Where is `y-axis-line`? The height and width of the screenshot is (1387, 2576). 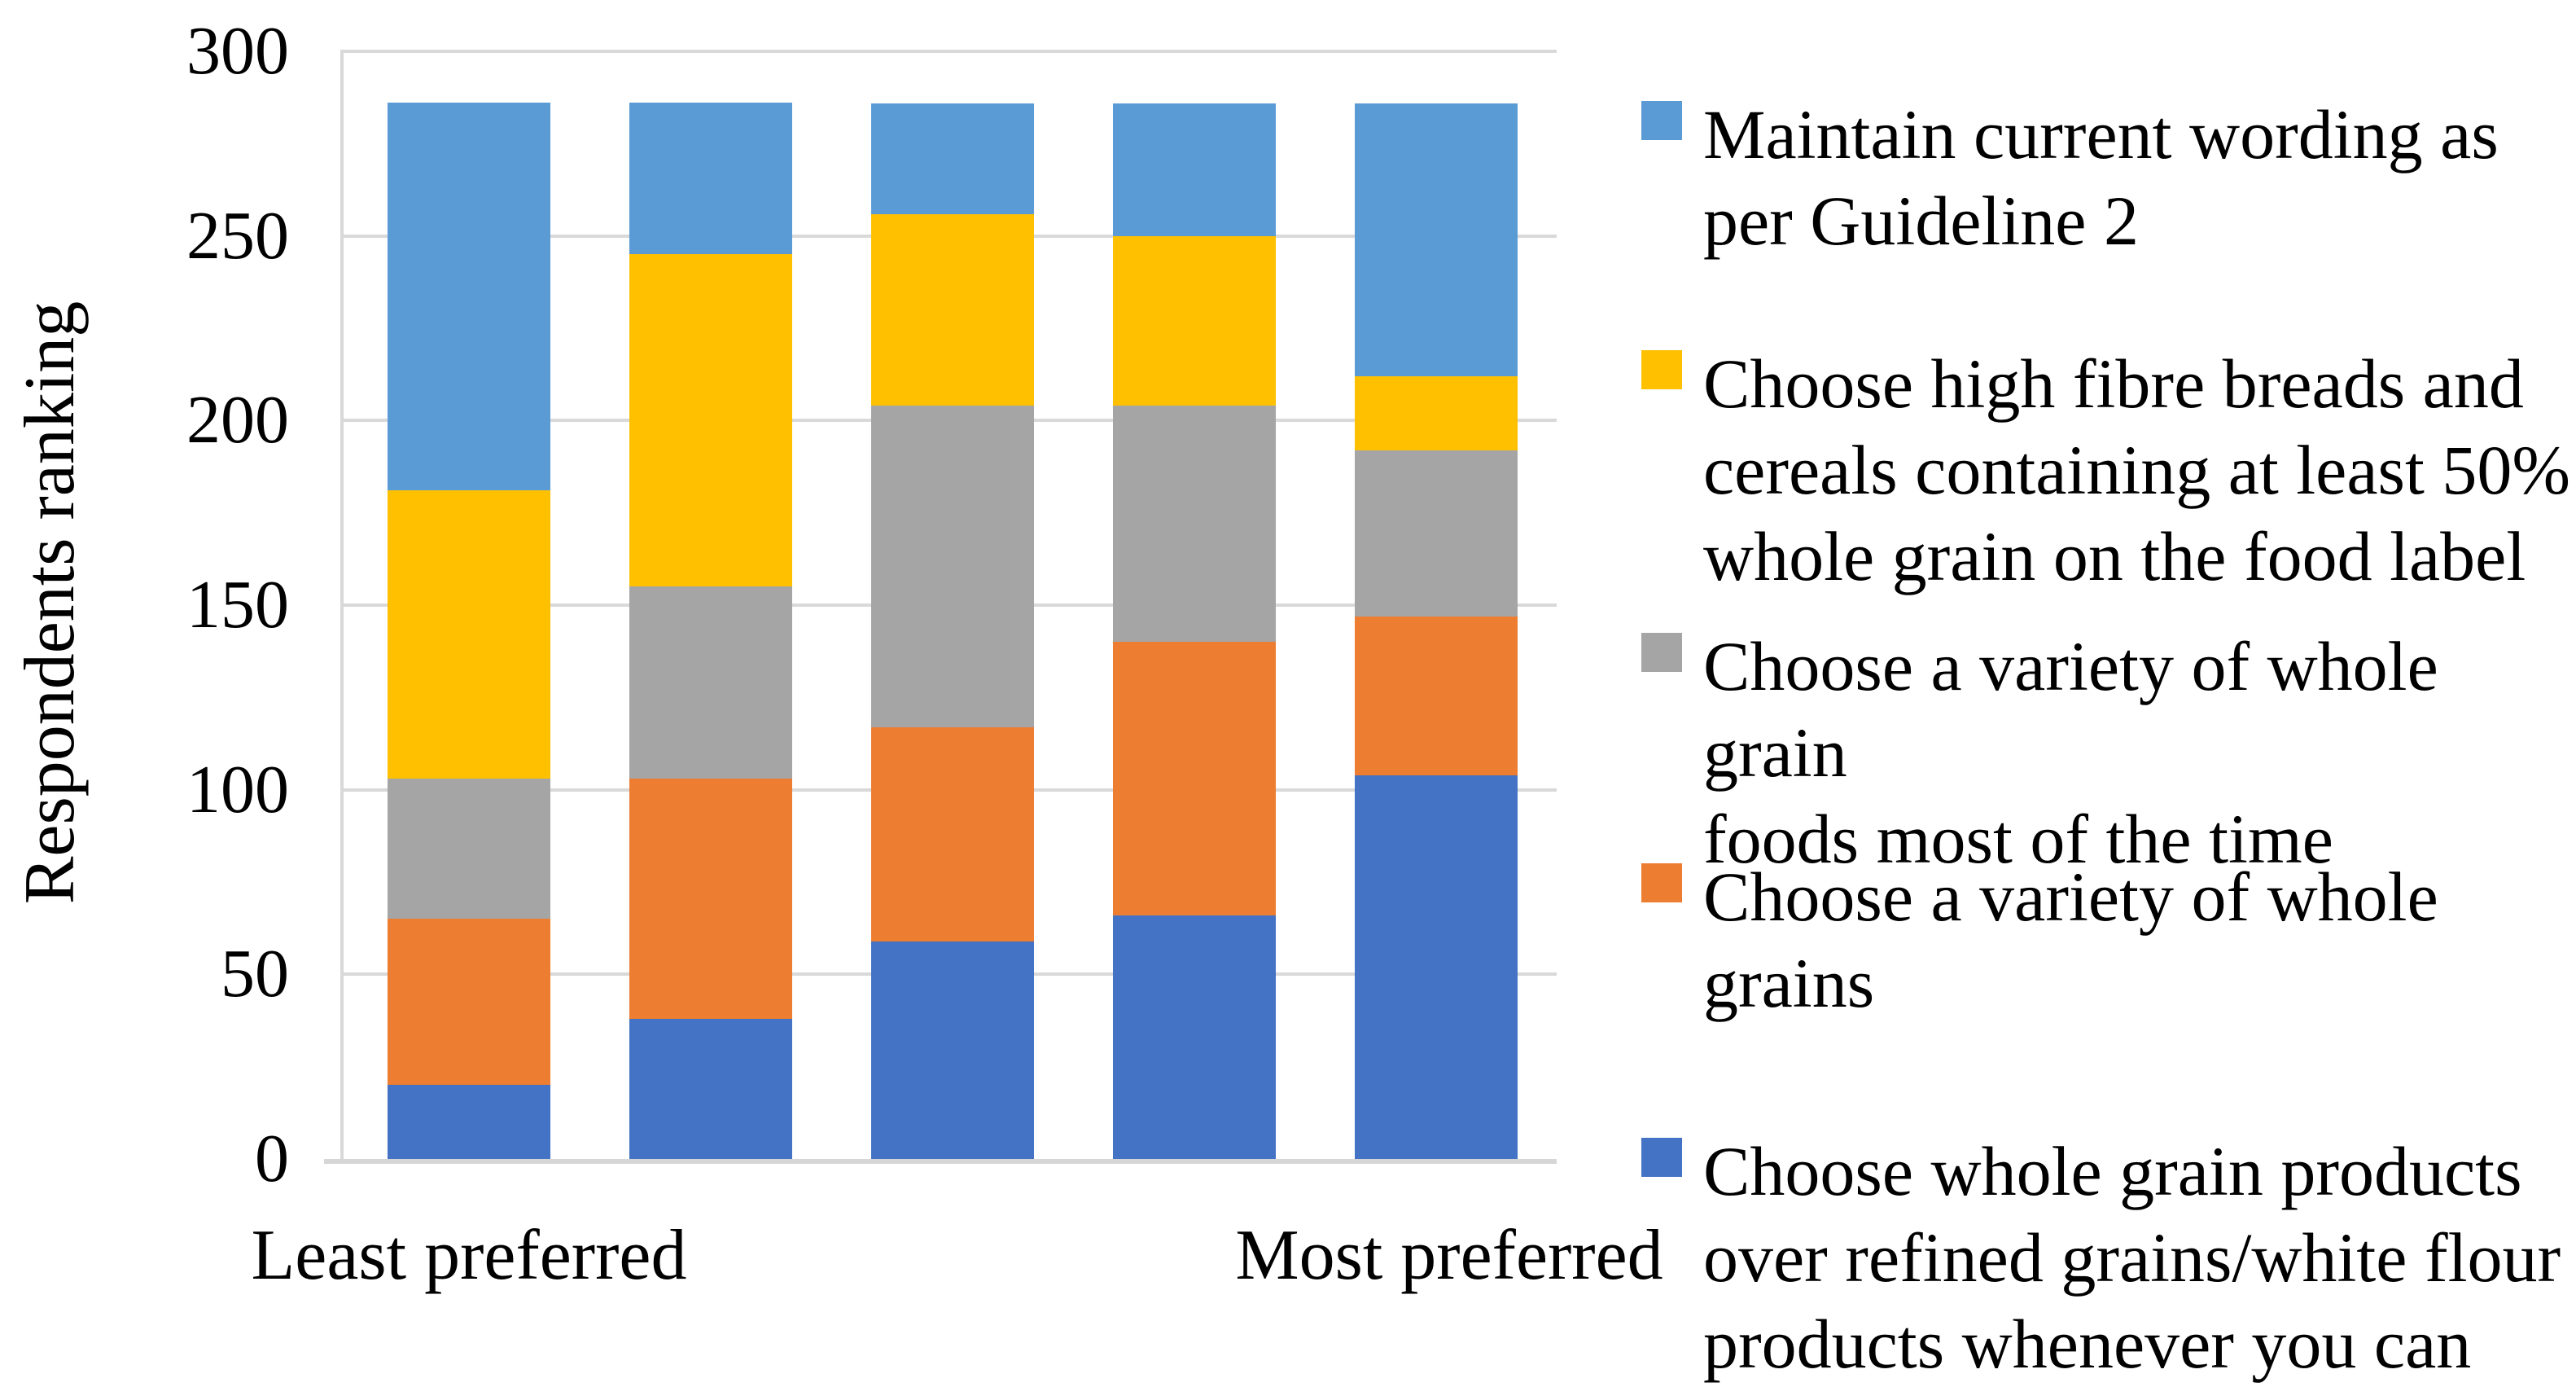 y-axis-line is located at coordinates (342, 605).